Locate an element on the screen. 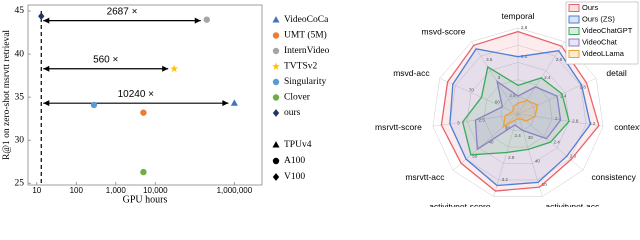 Image resolution: width=640 pixels, height=240 pixels. annotation: 10240 × is located at coordinates (136, 94).